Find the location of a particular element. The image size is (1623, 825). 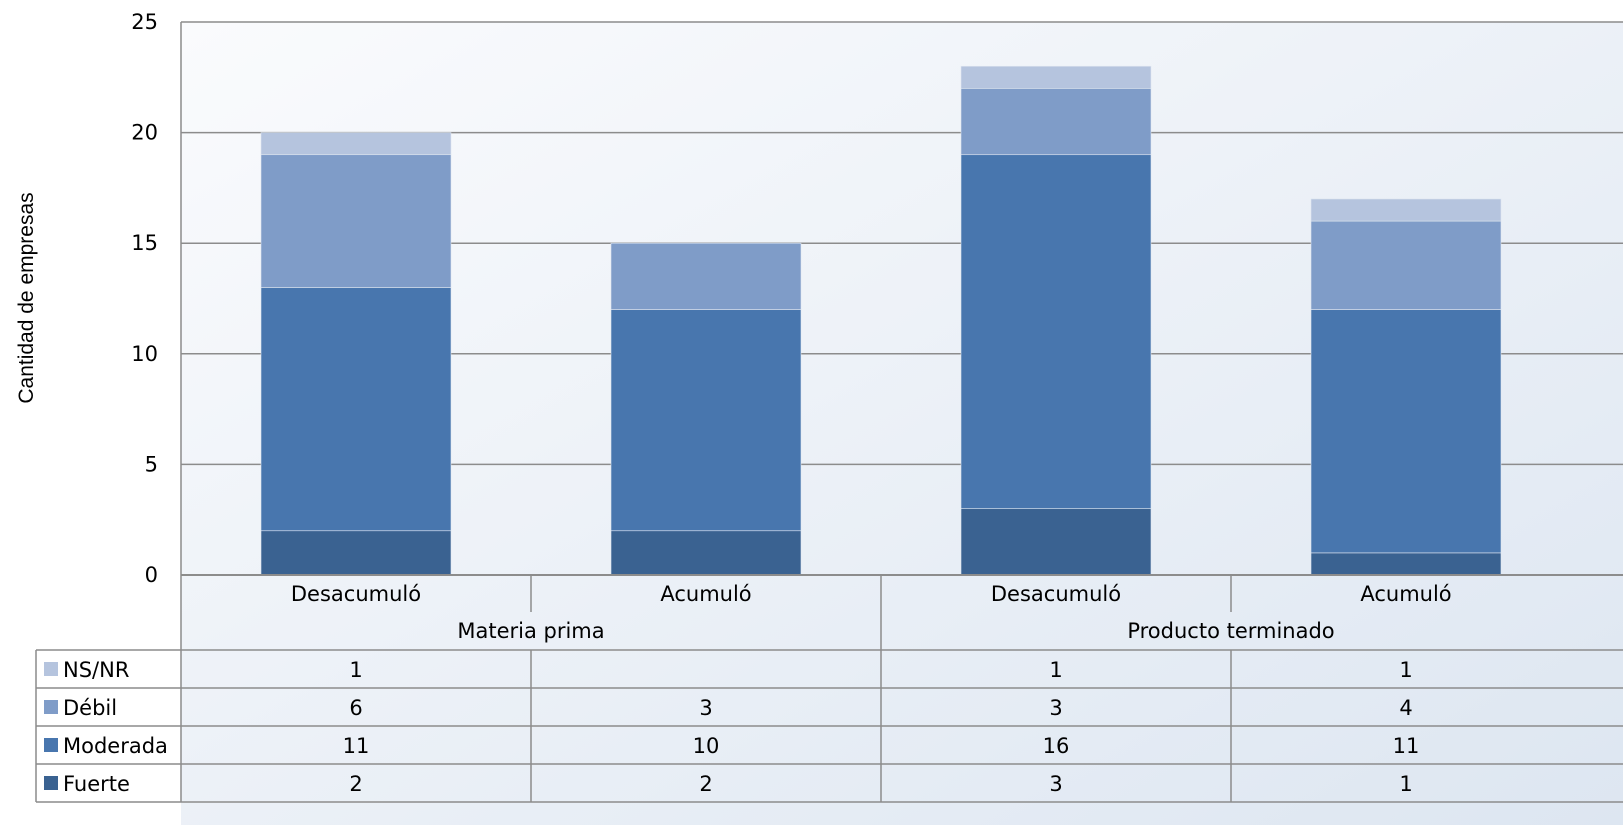

y-tick-label: 10 is located at coordinates (144, 354).